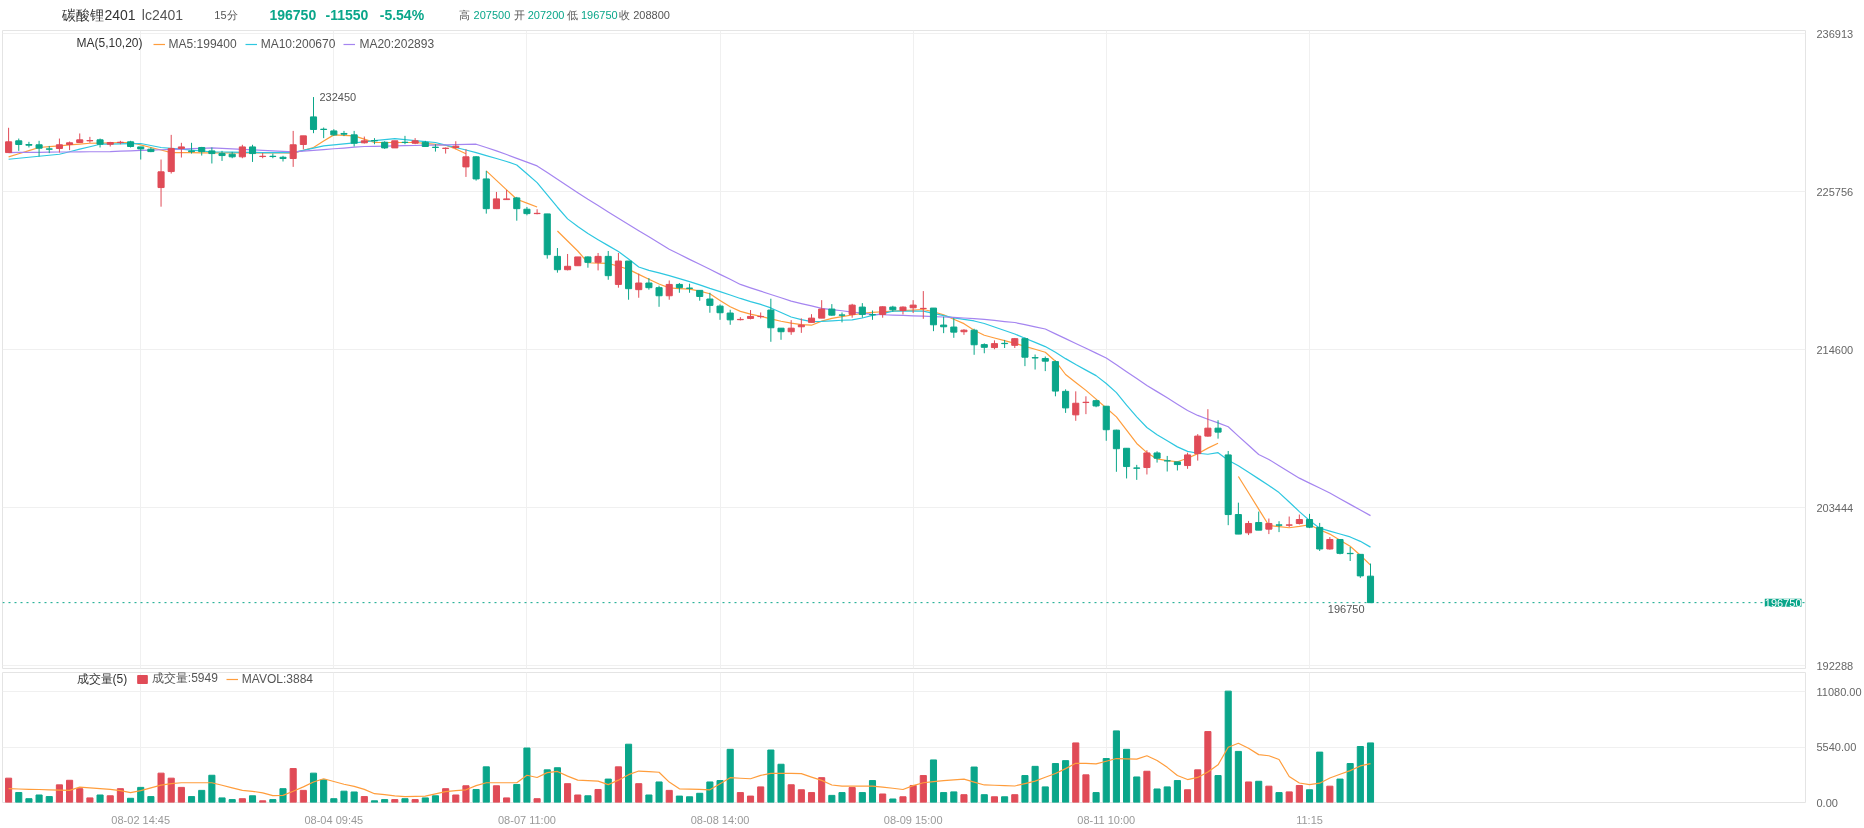  What do you see at coordinates (465, 14) in the screenshot?
I see `text: 高` at bounding box center [465, 14].